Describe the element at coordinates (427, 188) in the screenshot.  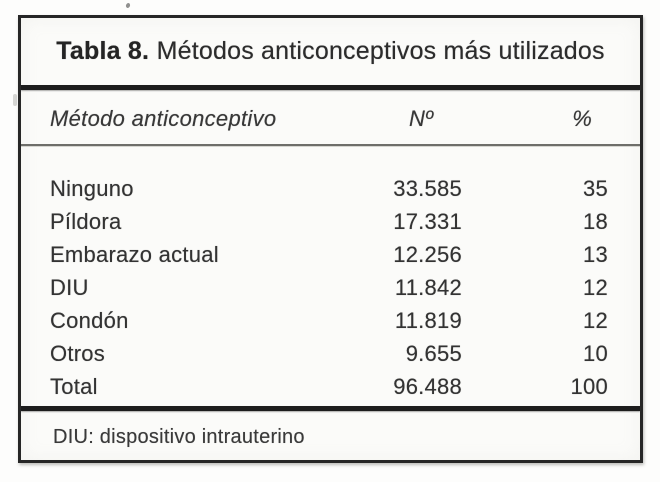
I see `cell-count: 33.585` at that location.